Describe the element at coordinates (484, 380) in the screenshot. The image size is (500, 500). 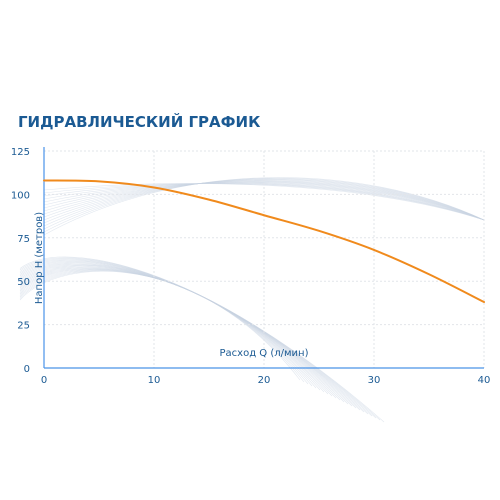
I see `x-tick-label: 40` at that location.